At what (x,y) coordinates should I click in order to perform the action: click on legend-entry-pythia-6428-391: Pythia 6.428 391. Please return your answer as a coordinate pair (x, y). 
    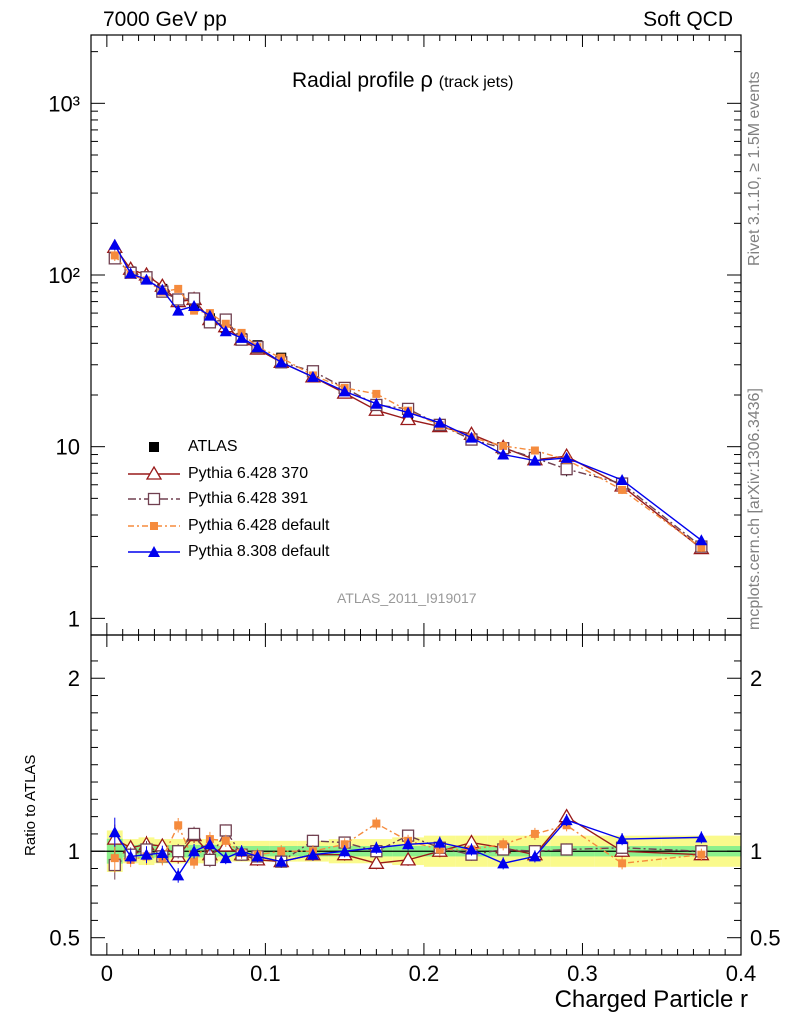
    Looking at the image, I should click on (218, 499).